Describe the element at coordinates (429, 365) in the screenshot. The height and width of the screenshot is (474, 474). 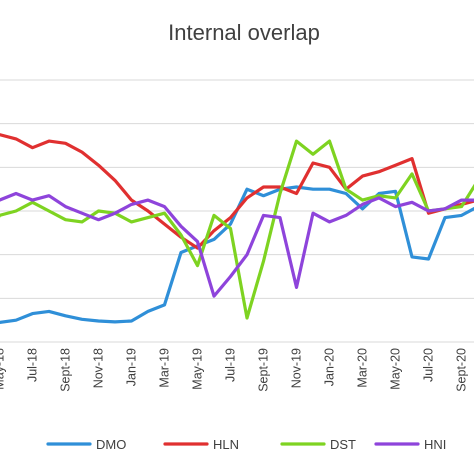
I see `x-tick-label: Jul-20` at that location.